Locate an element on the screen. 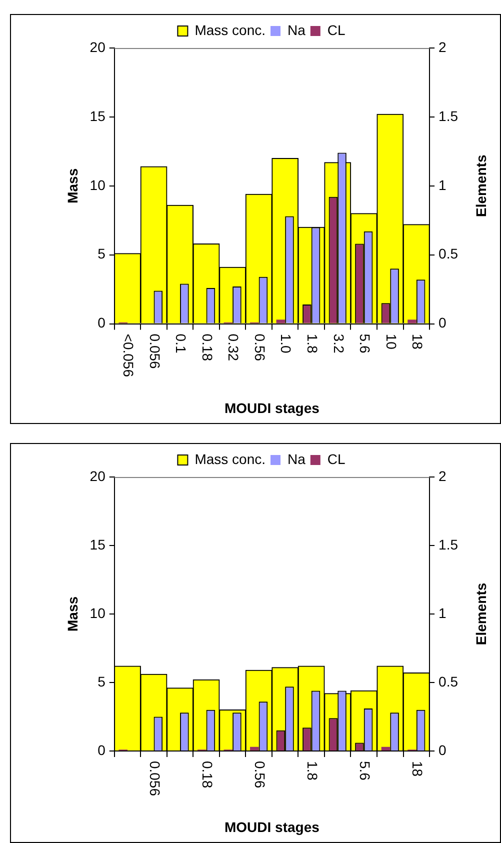  x-tick-label: 10 is located at coordinates (391, 342).